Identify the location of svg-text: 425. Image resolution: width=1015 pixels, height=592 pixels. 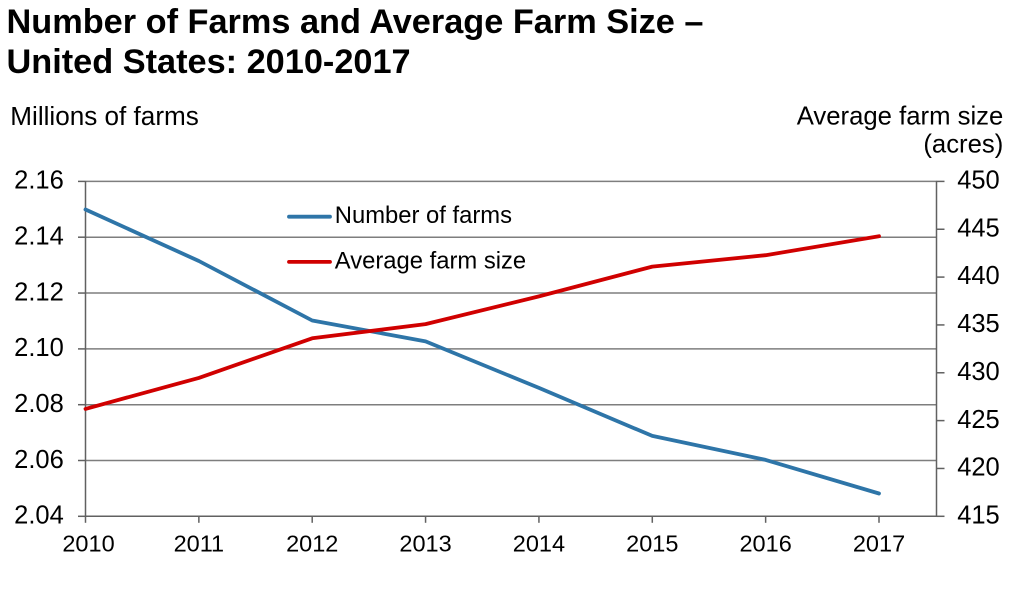
(978, 420).